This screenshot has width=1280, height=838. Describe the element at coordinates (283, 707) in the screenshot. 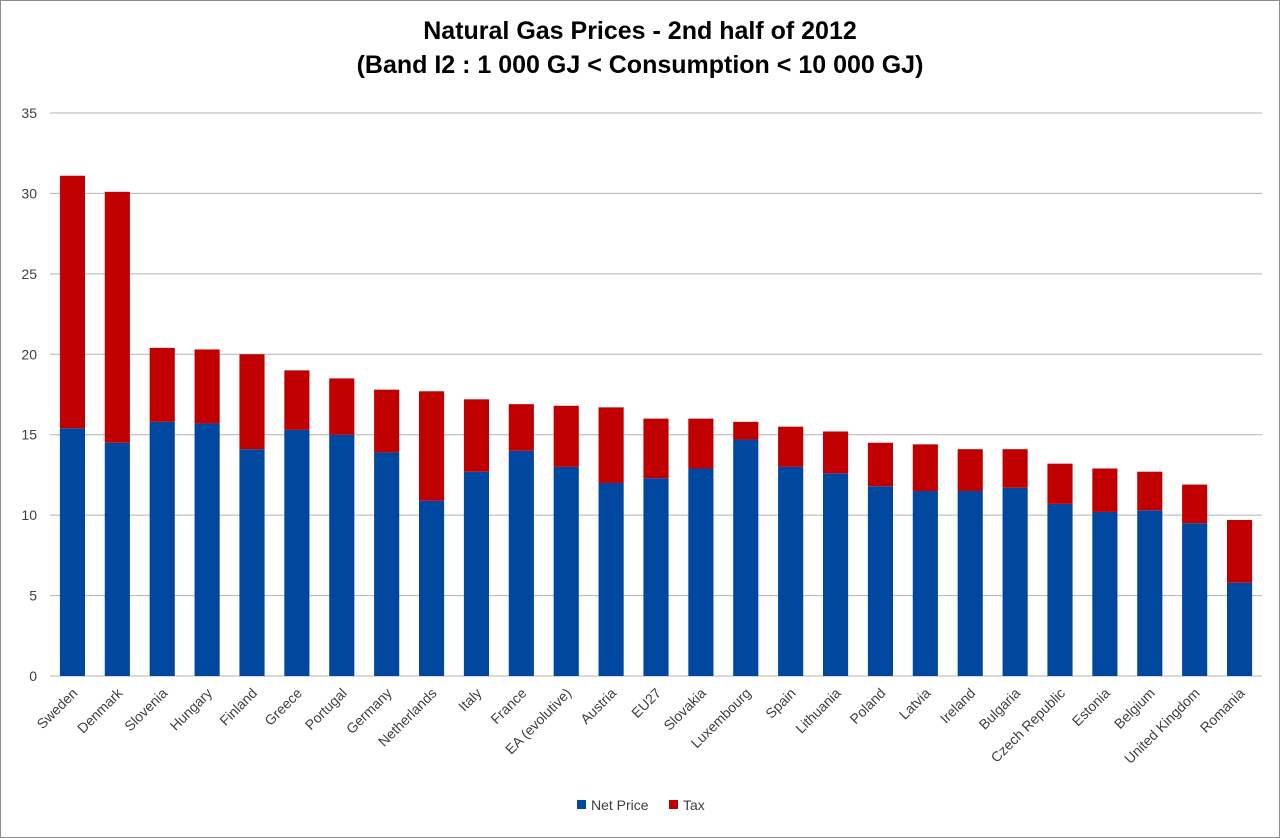

I see `x-tick-label: Greece` at that location.